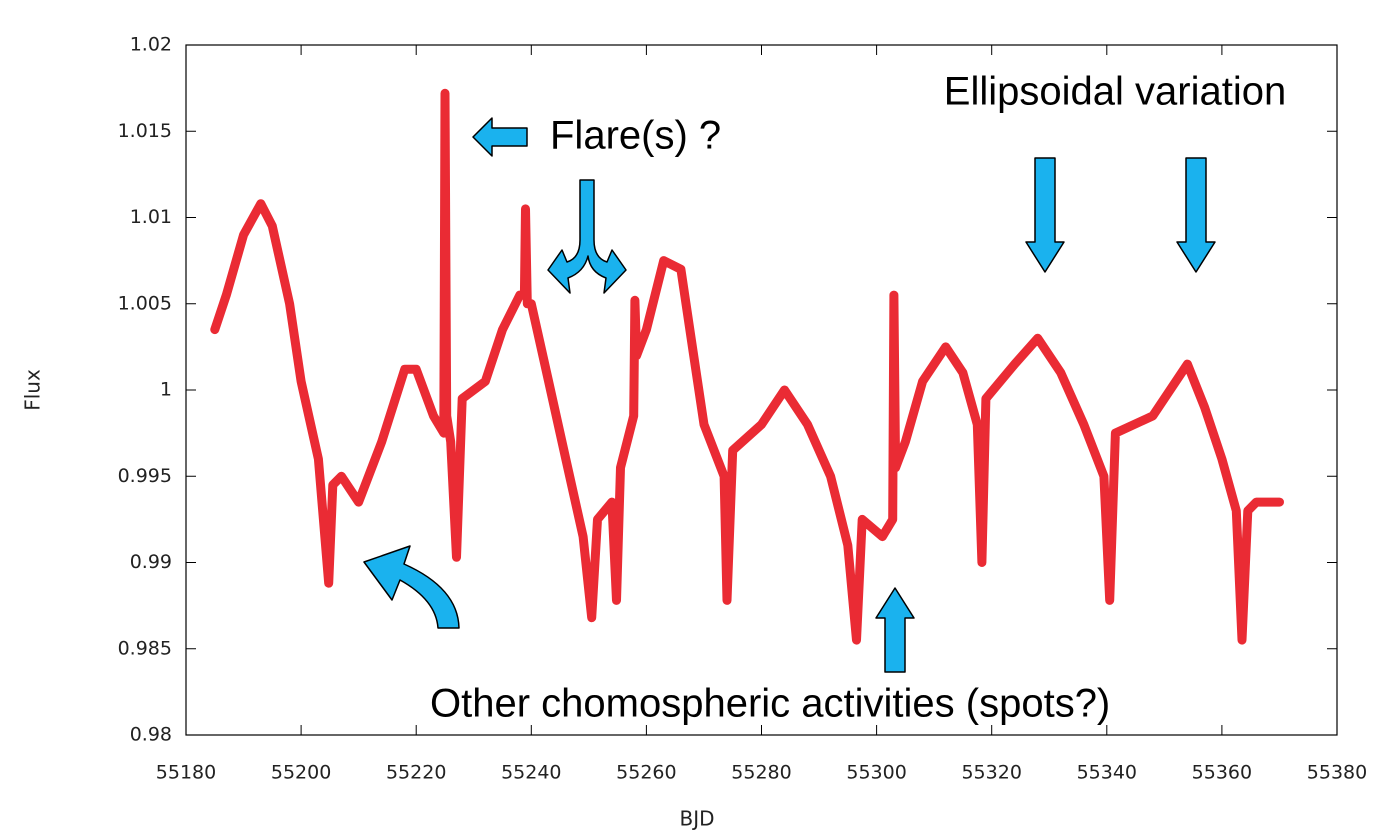  What do you see at coordinates (587, 236) in the screenshot?
I see `arrow-fork` at bounding box center [587, 236].